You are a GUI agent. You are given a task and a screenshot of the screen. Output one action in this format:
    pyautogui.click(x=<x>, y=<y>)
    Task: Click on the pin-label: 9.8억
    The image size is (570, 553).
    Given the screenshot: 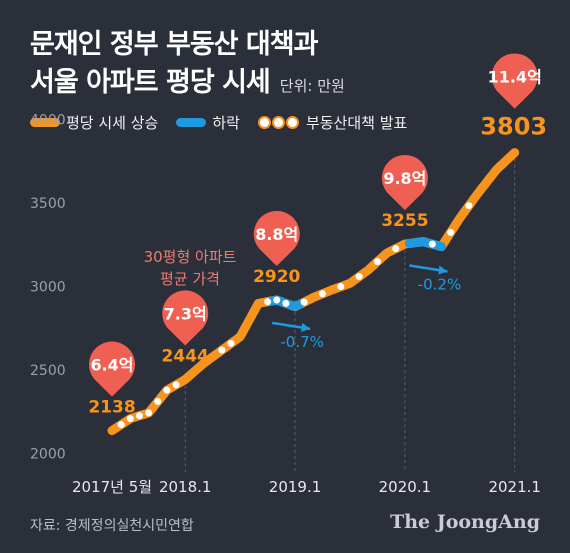 What is the action you would take?
    pyautogui.click(x=404, y=178)
    